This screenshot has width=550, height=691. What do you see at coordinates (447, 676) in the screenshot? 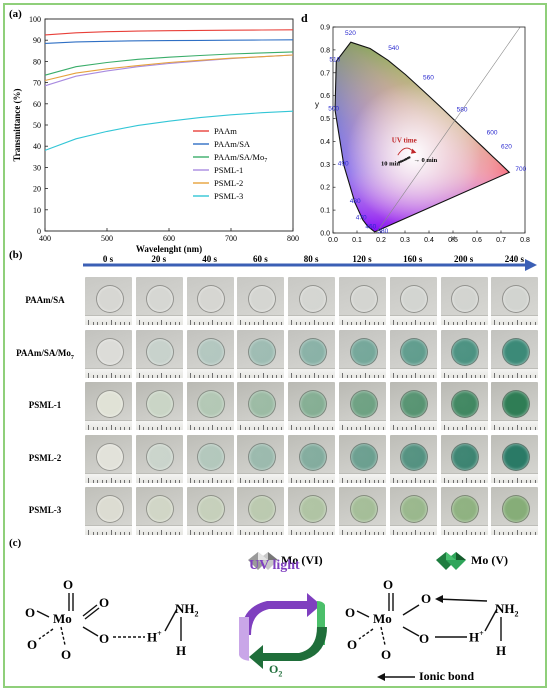
I see `ionic-bond-label: Ionic bond` at bounding box center [447, 676].